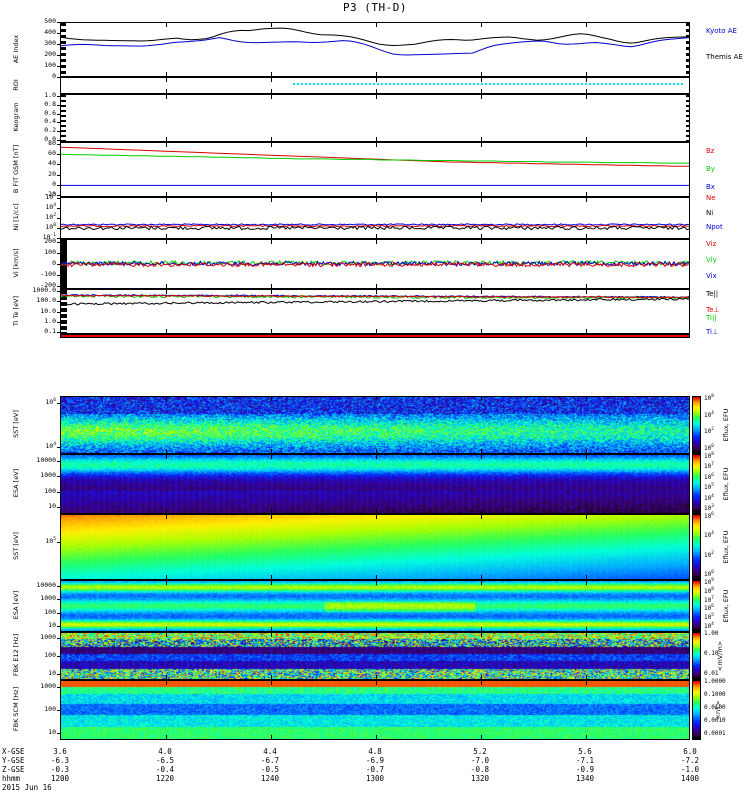 The width and height of the screenshot is (750, 800). Describe the element at coordinates (48, 686) in the screenshot. I see `y-tick-label: 1000` at that location.